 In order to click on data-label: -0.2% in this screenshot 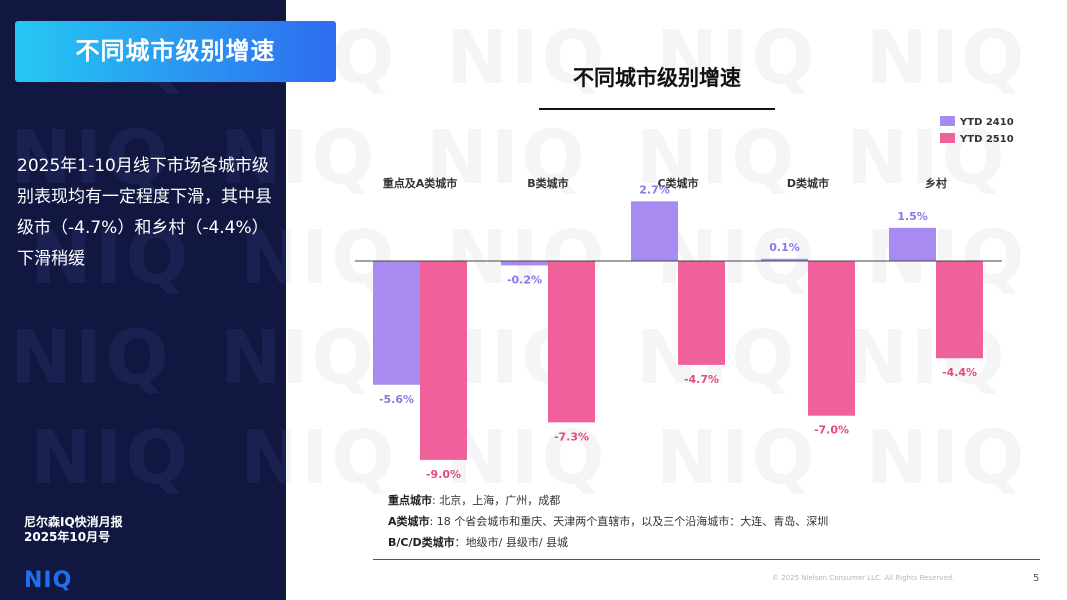, I will do `click(524, 279)`.